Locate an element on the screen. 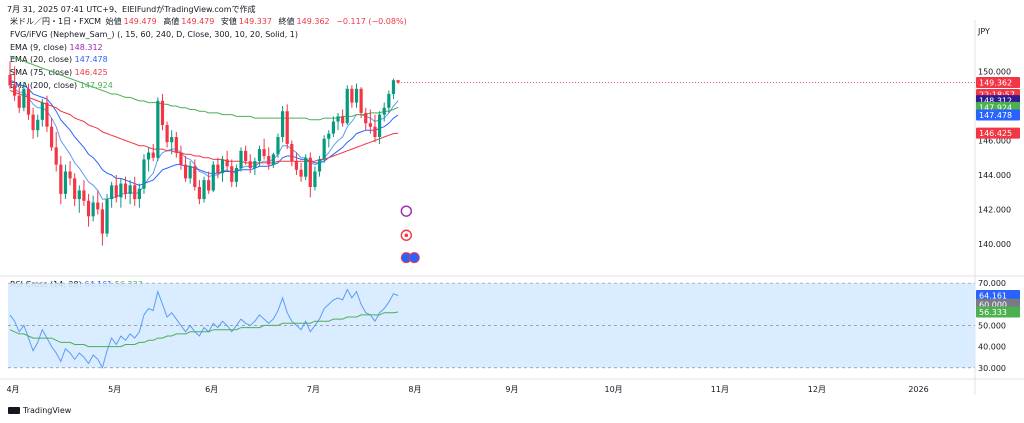 The height and width of the screenshot is (423, 1024). price-badge-5: 146.425 is located at coordinates (995, 133).